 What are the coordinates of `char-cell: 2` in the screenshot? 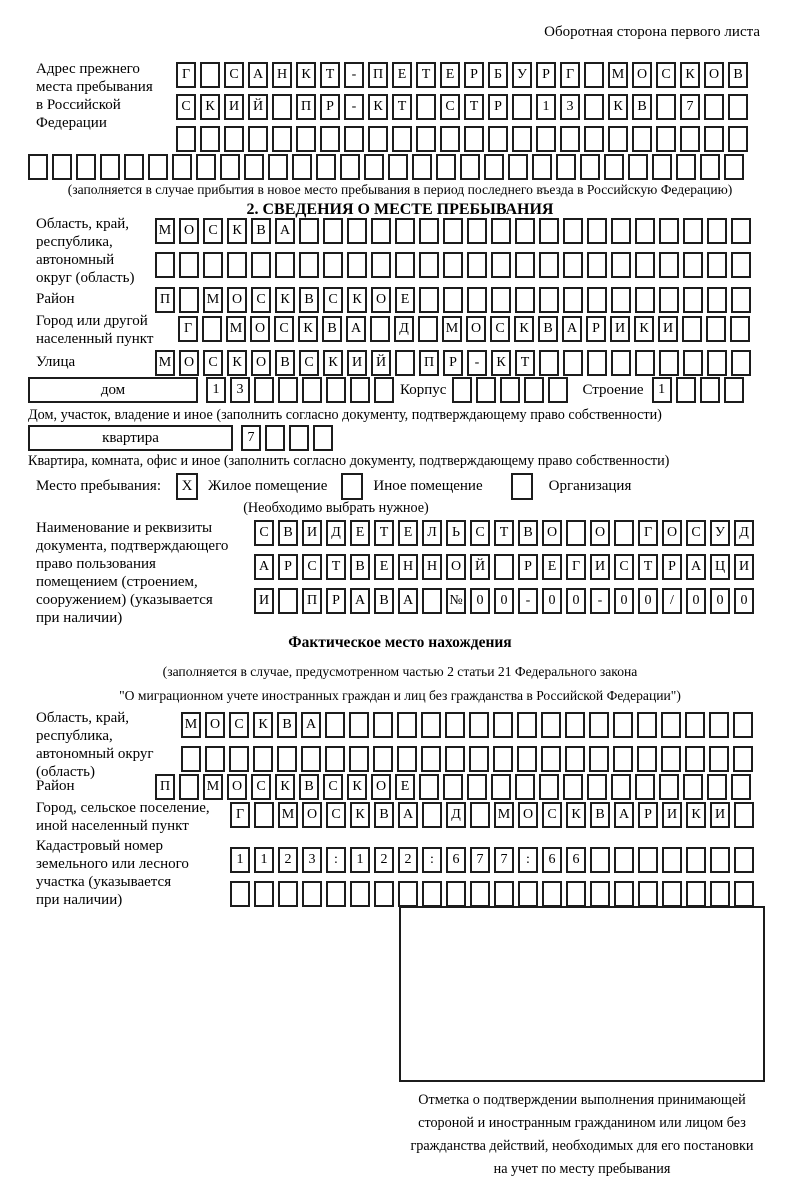 It's located at (384, 860).